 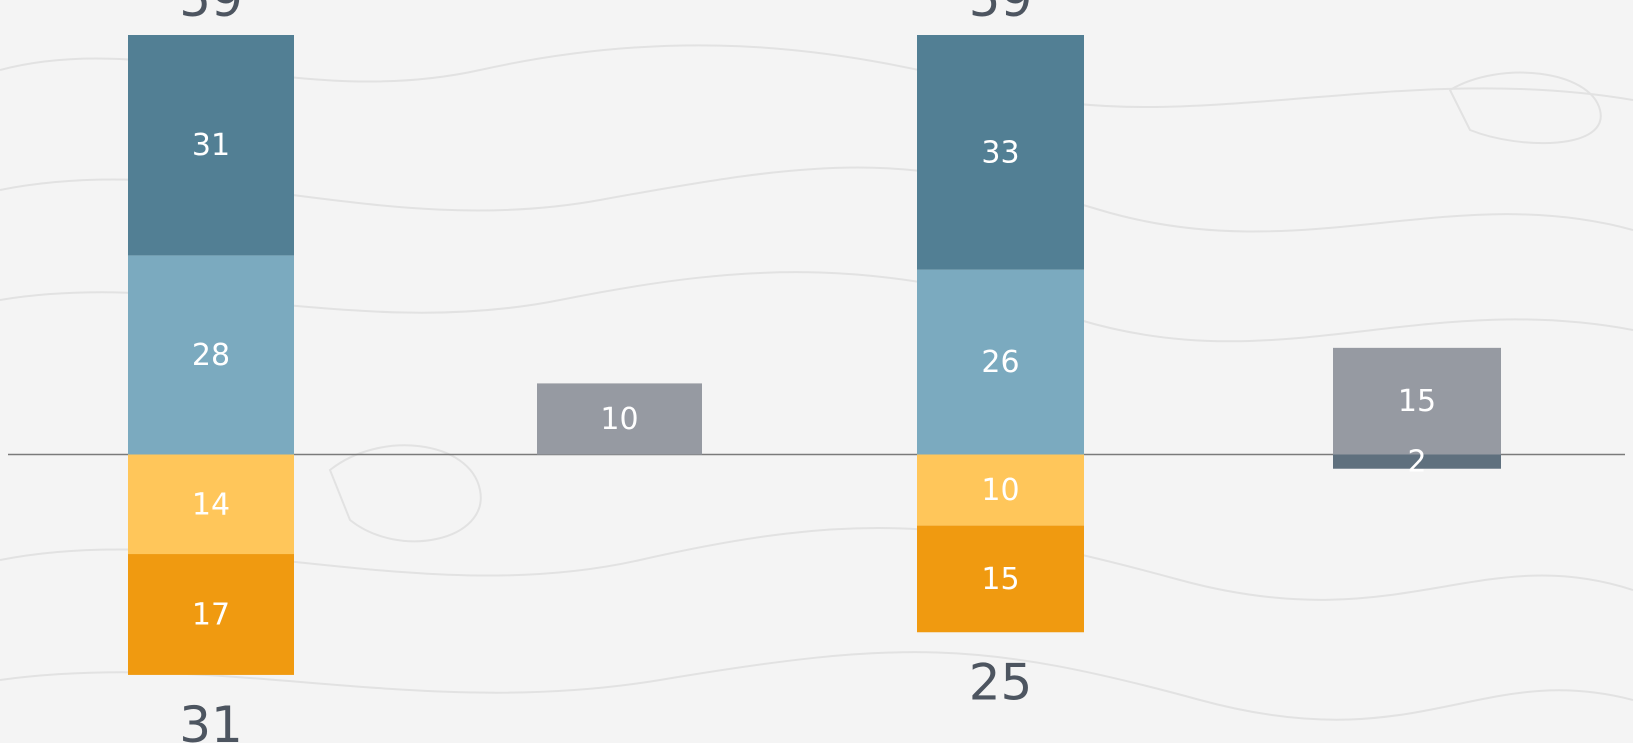 What do you see at coordinates (1417, 401) in the screenshot?
I see `group-2-net-pos-segment-label-0: 15` at bounding box center [1417, 401].